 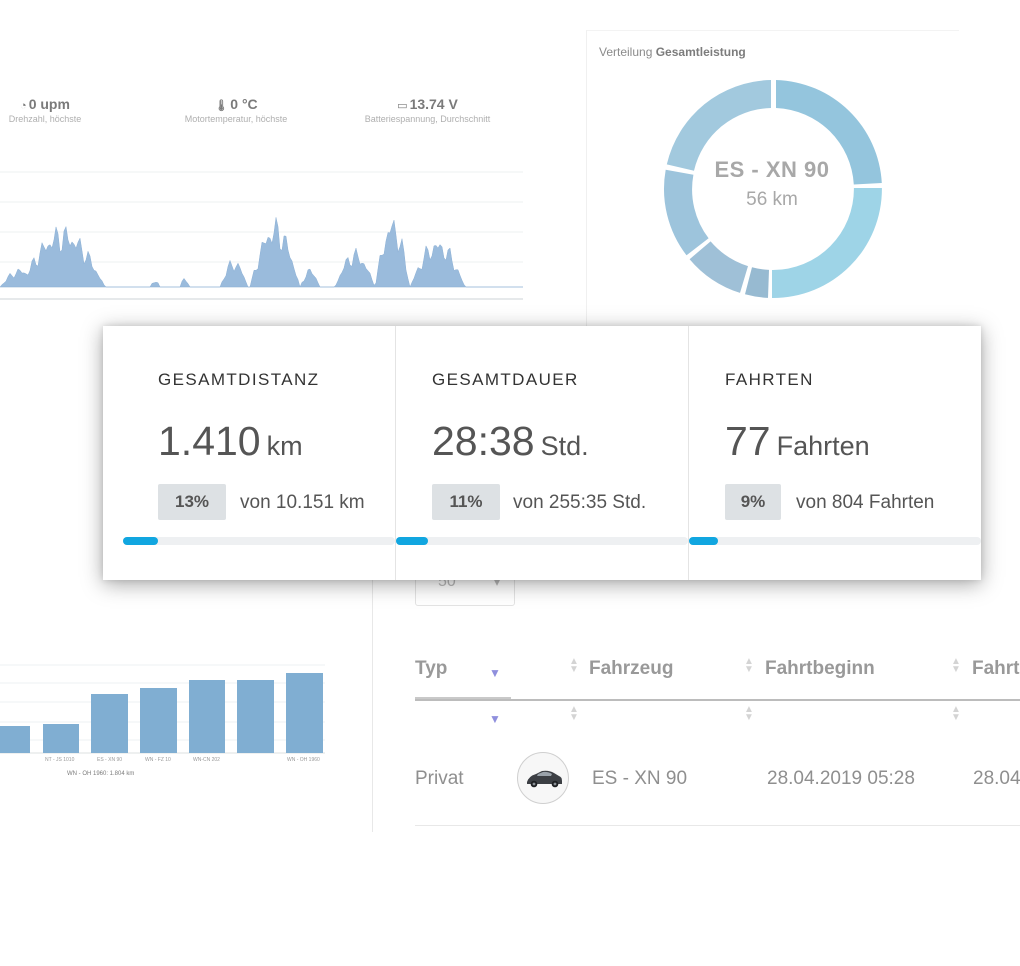 What do you see at coordinates (192, 502) in the screenshot?
I see `percent-badge: 13%` at bounding box center [192, 502].